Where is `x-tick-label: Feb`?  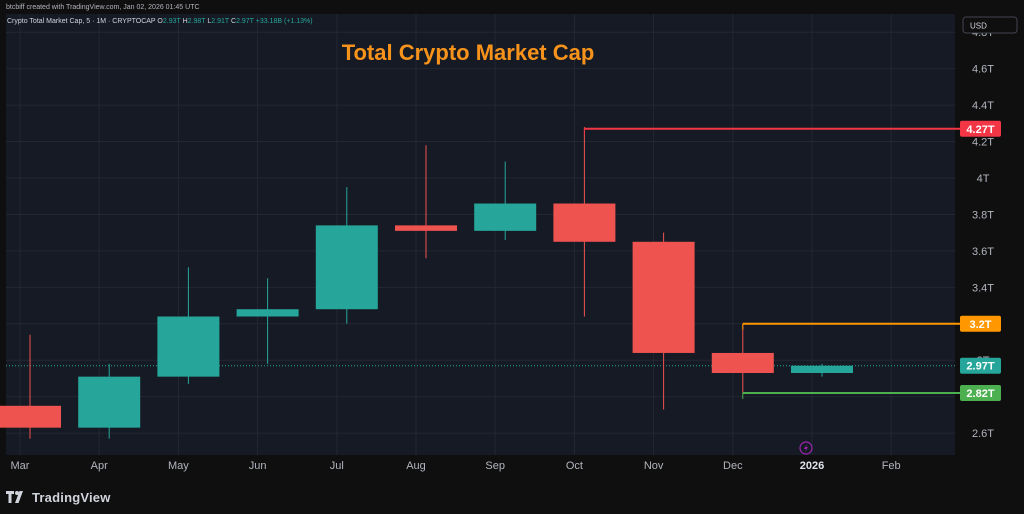 x-tick-label: Feb is located at coordinates (891, 466).